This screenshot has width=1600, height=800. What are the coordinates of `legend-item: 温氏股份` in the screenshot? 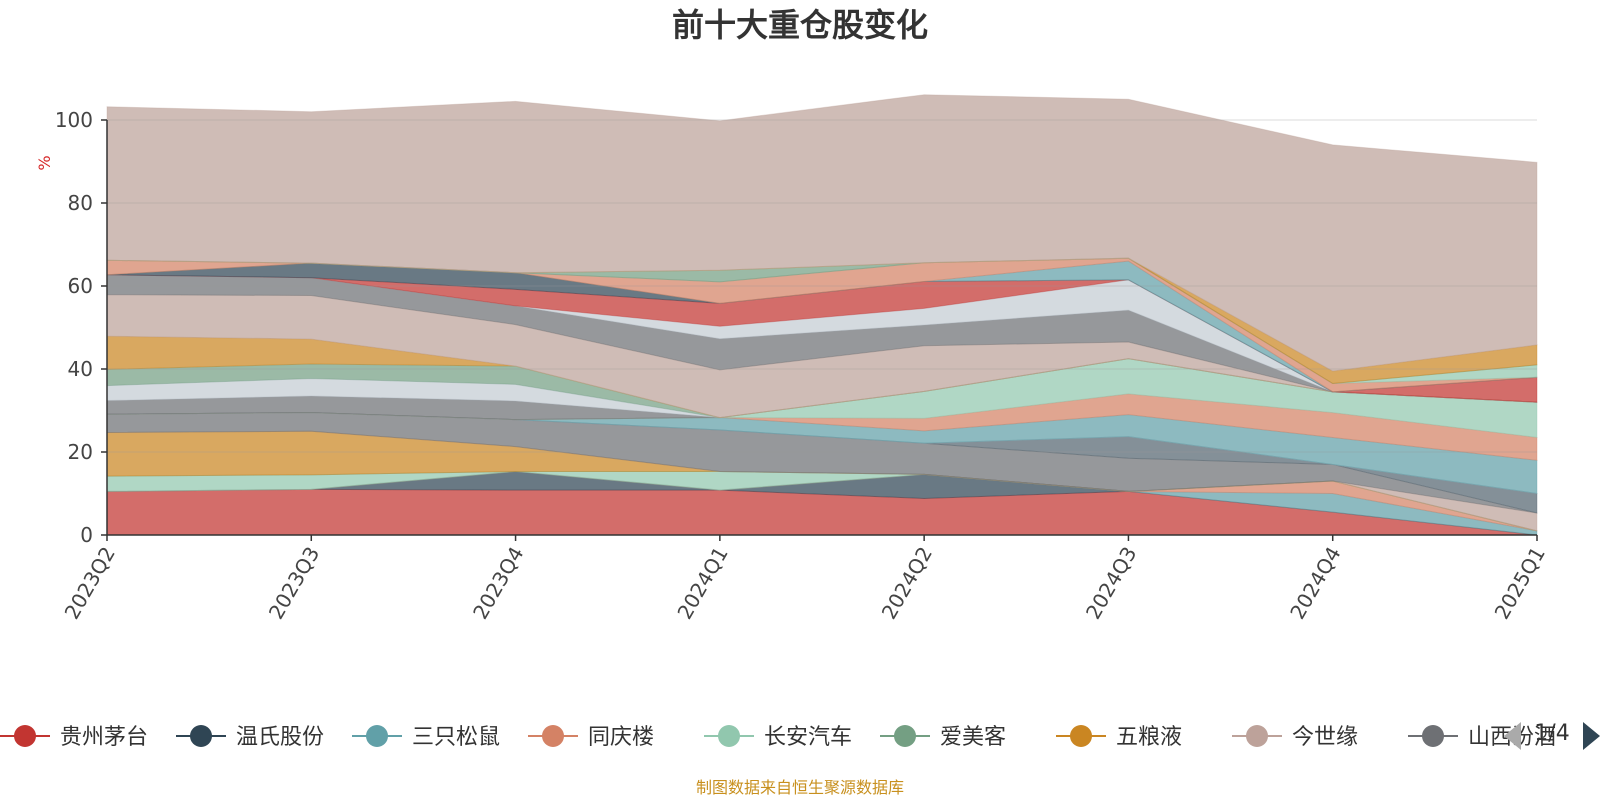 It's located at (250, 737).